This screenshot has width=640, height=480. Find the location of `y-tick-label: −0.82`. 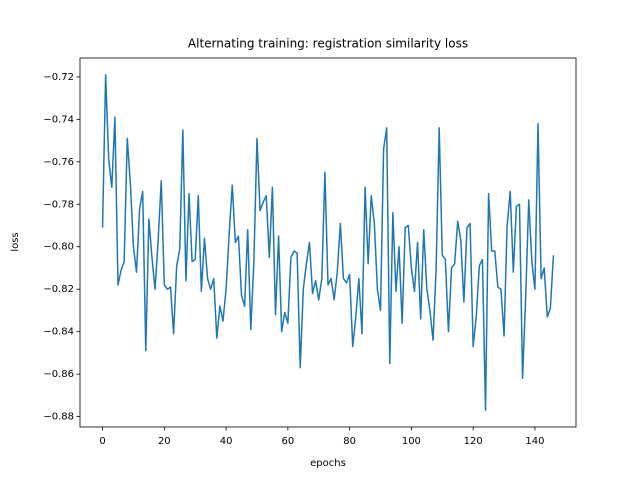

y-tick-label: −0.82 is located at coordinates (58, 289).